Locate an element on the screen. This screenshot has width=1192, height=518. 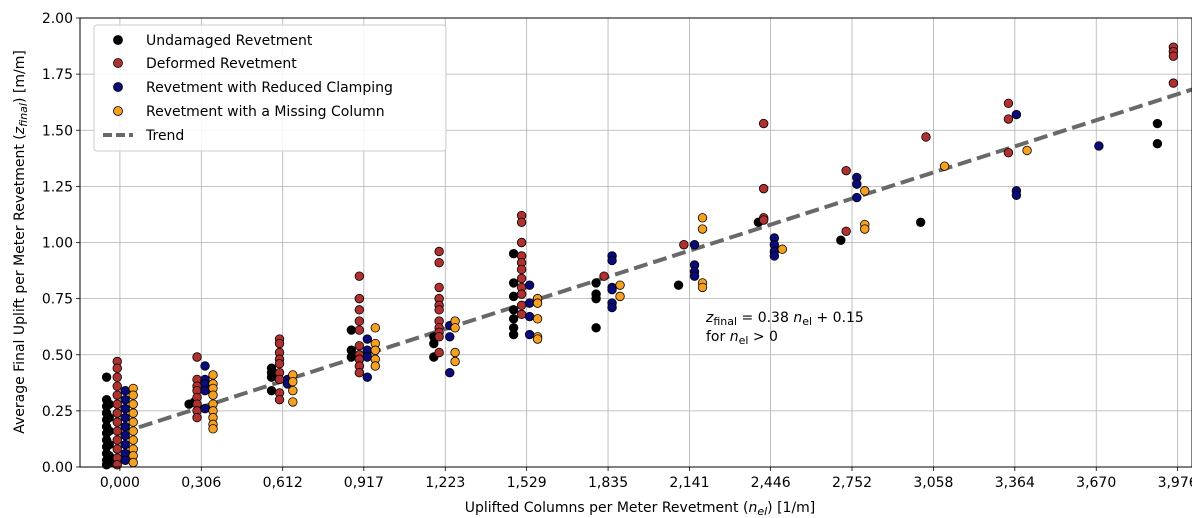
x-tick-label: 2,446 is located at coordinates (771, 483).